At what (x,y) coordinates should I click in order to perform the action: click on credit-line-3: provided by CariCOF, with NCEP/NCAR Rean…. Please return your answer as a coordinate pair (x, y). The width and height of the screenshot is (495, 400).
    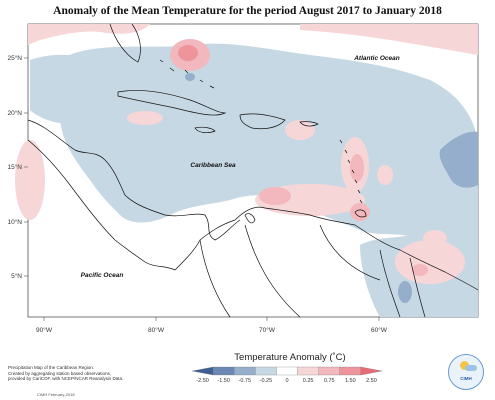
    Looking at the image, I should click on (66, 379).